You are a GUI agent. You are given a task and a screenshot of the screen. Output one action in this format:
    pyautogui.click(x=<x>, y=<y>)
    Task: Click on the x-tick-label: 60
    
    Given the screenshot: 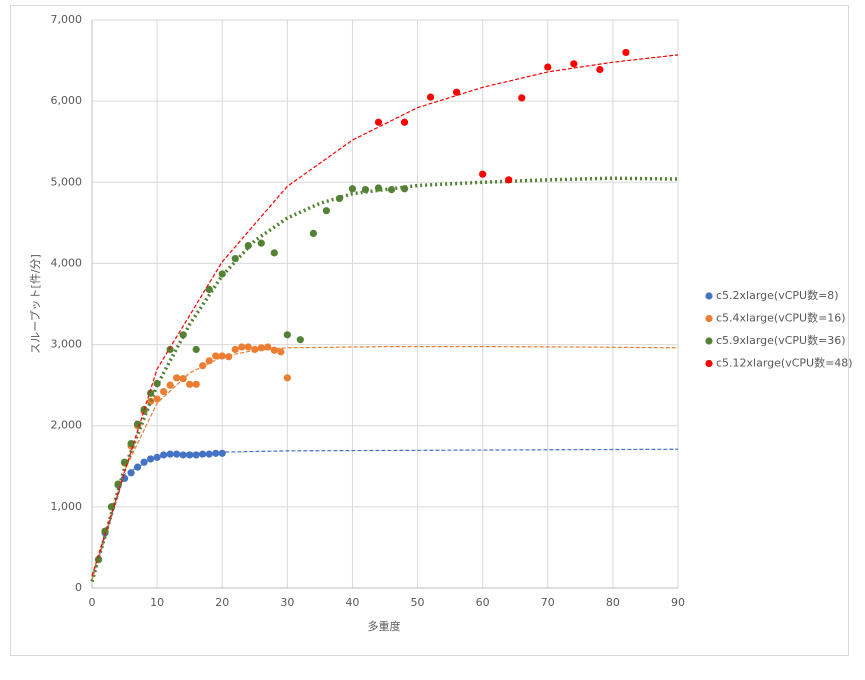 What is the action you would take?
    pyautogui.click(x=483, y=602)
    